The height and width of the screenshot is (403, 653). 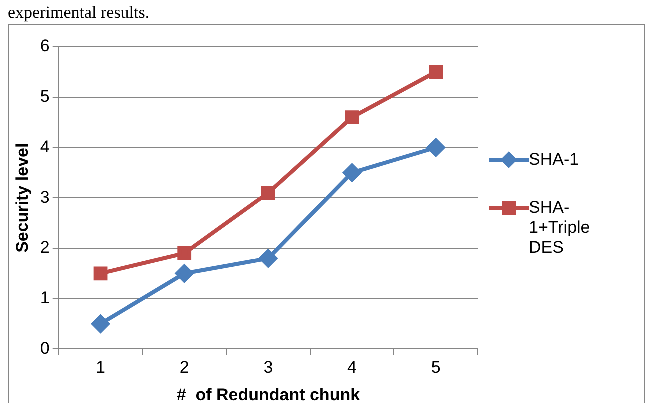 What do you see at coordinates (554, 160) in the screenshot?
I see `legend-label: SHA-1` at bounding box center [554, 160].